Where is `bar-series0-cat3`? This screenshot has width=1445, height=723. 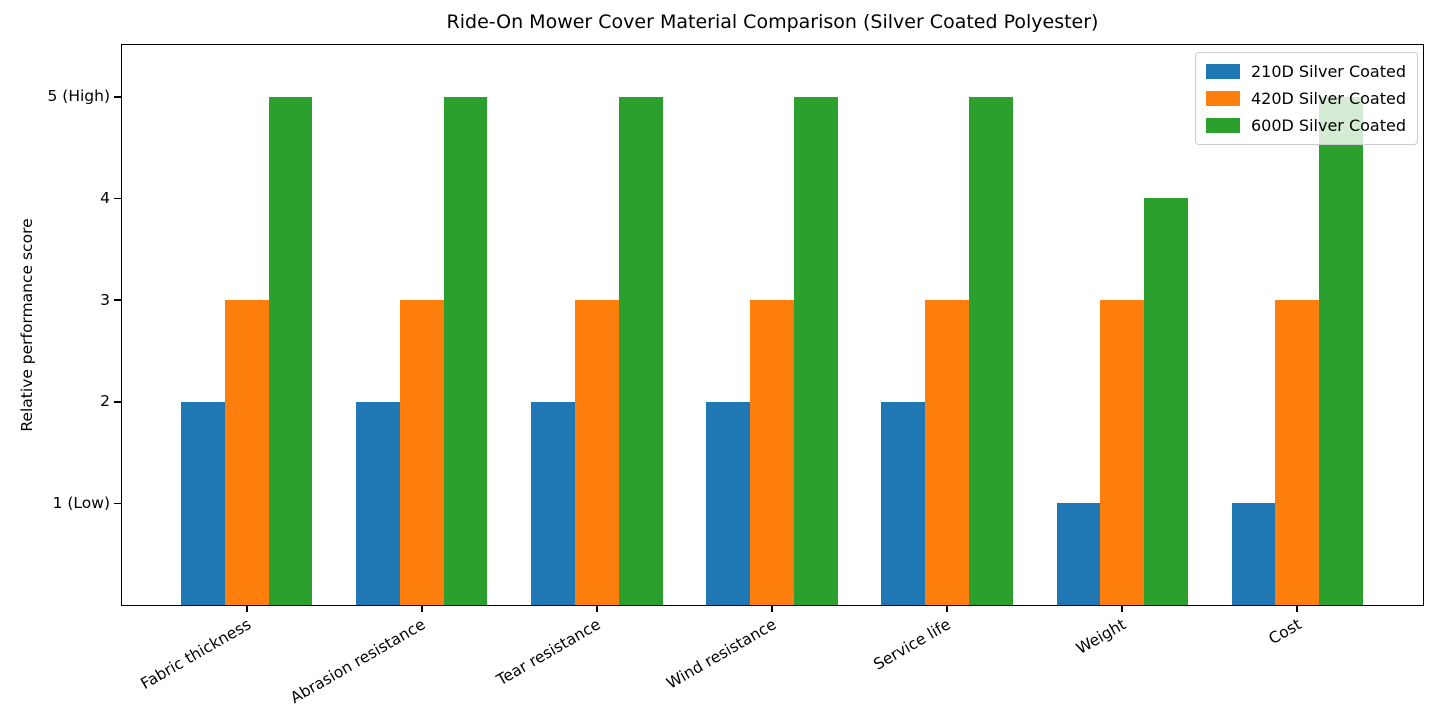
bar-series0-cat3 is located at coordinates (728, 503).